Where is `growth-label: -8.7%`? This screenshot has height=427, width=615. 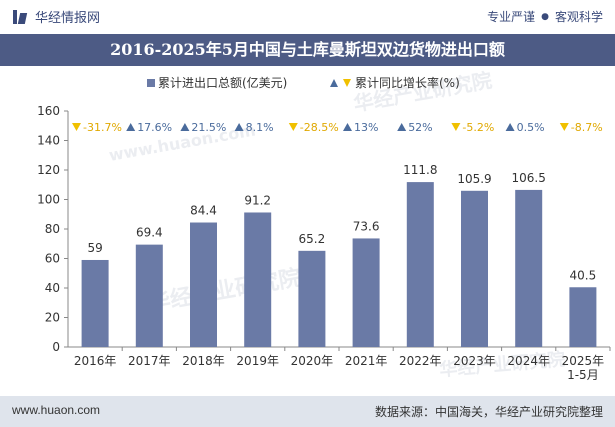 growth-label: -8.7% is located at coordinates (587, 127).